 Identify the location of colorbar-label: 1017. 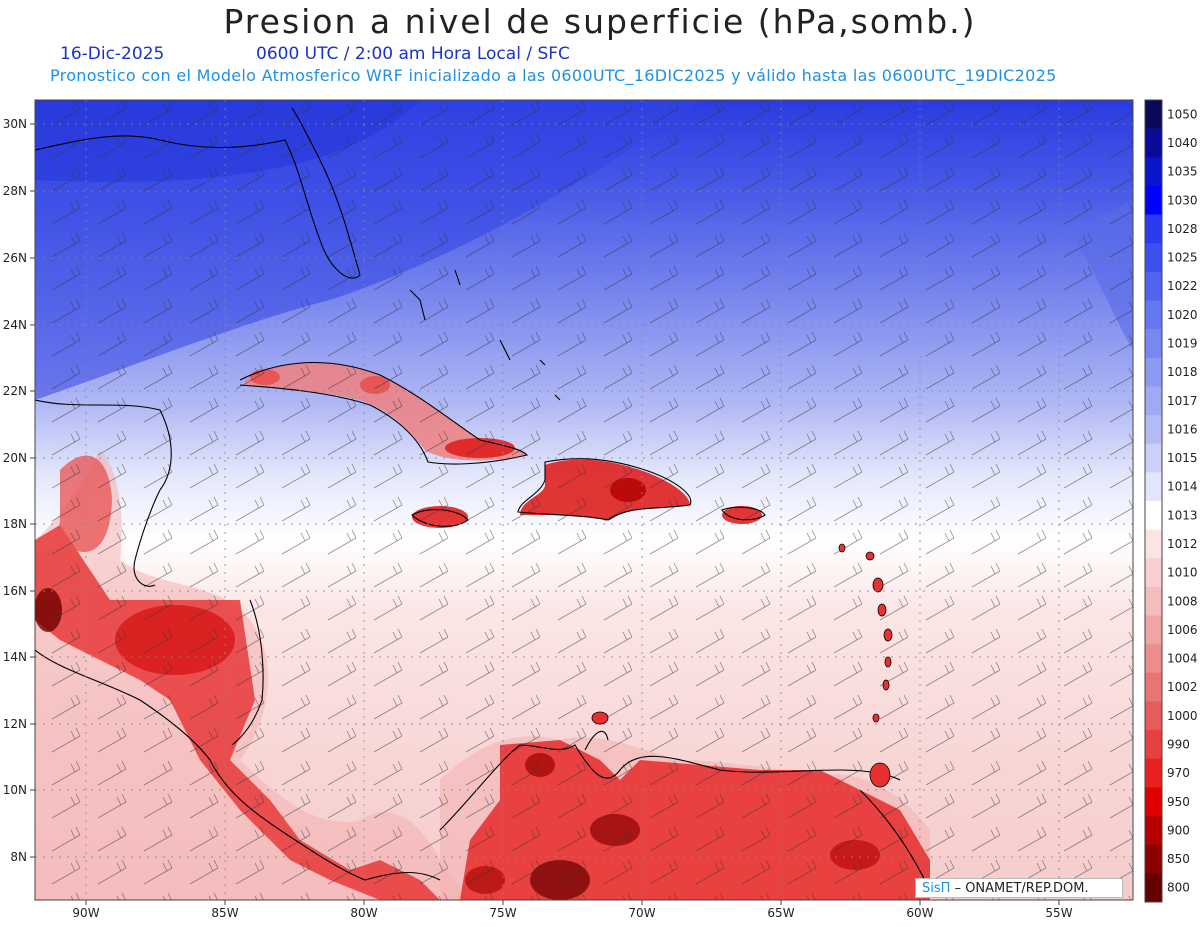
(1182, 401).